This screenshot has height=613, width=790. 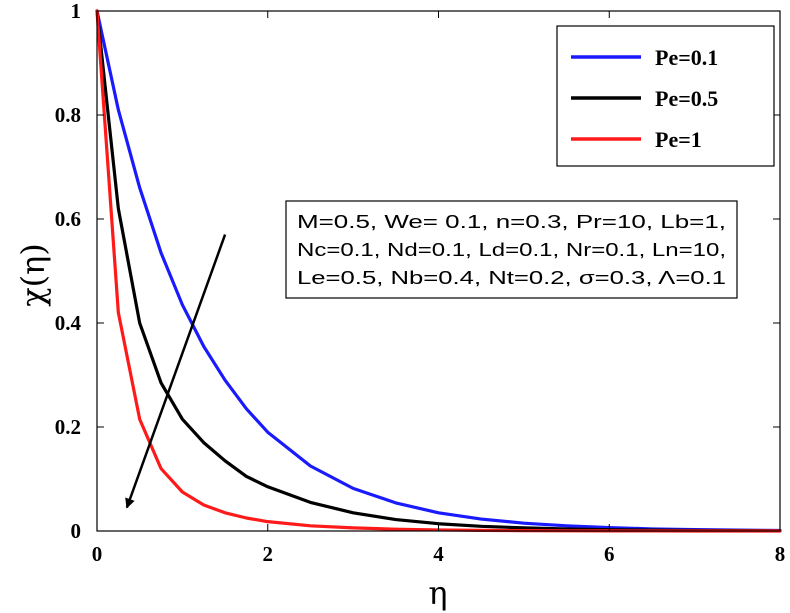 I want to click on y-tick-label: 0.2, so click(x=68, y=427).